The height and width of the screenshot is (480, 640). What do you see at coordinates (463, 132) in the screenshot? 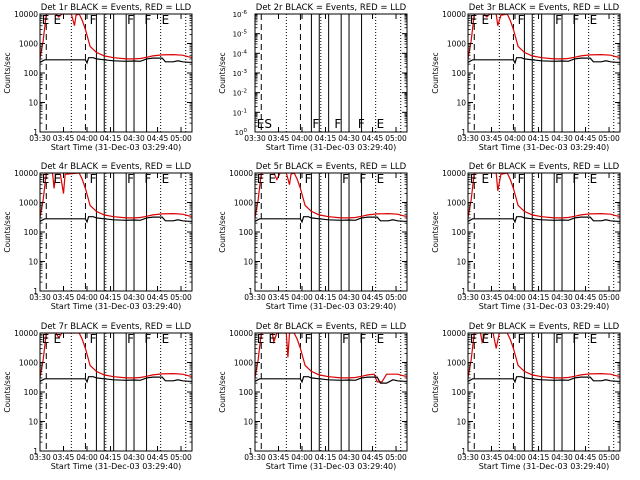
I see `y-tick-label: 1` at bounding box center [463, 132].